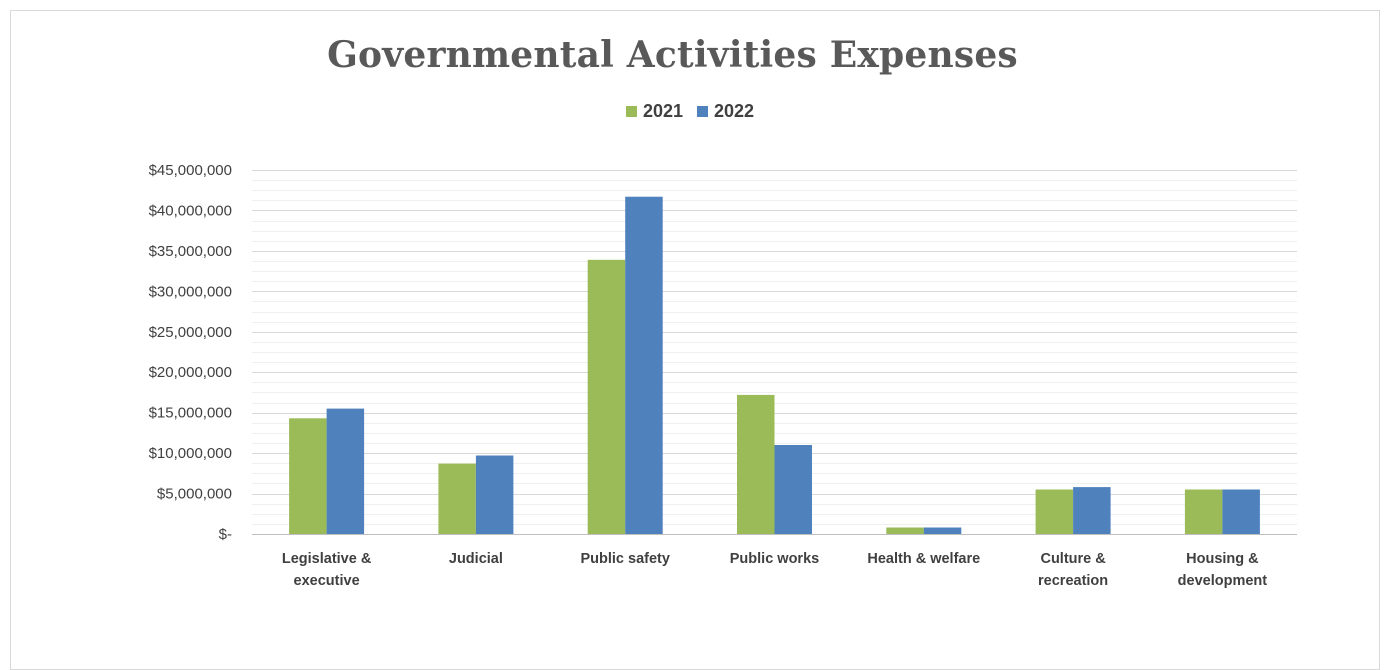  I want to click on x-tick-label: Housing &, so click(1222, 559).